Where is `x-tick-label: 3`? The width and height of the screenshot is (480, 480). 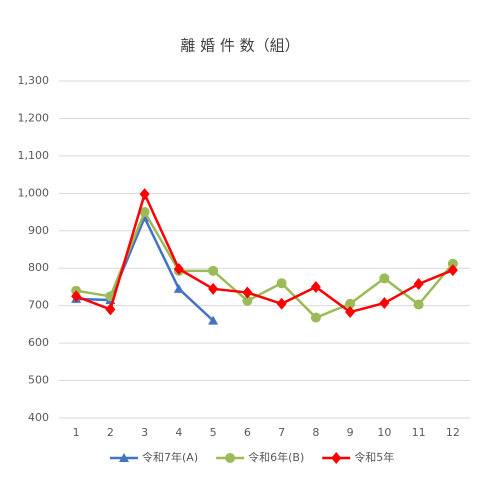 x-tick-label: 3 is located at coordinates (144, 432).